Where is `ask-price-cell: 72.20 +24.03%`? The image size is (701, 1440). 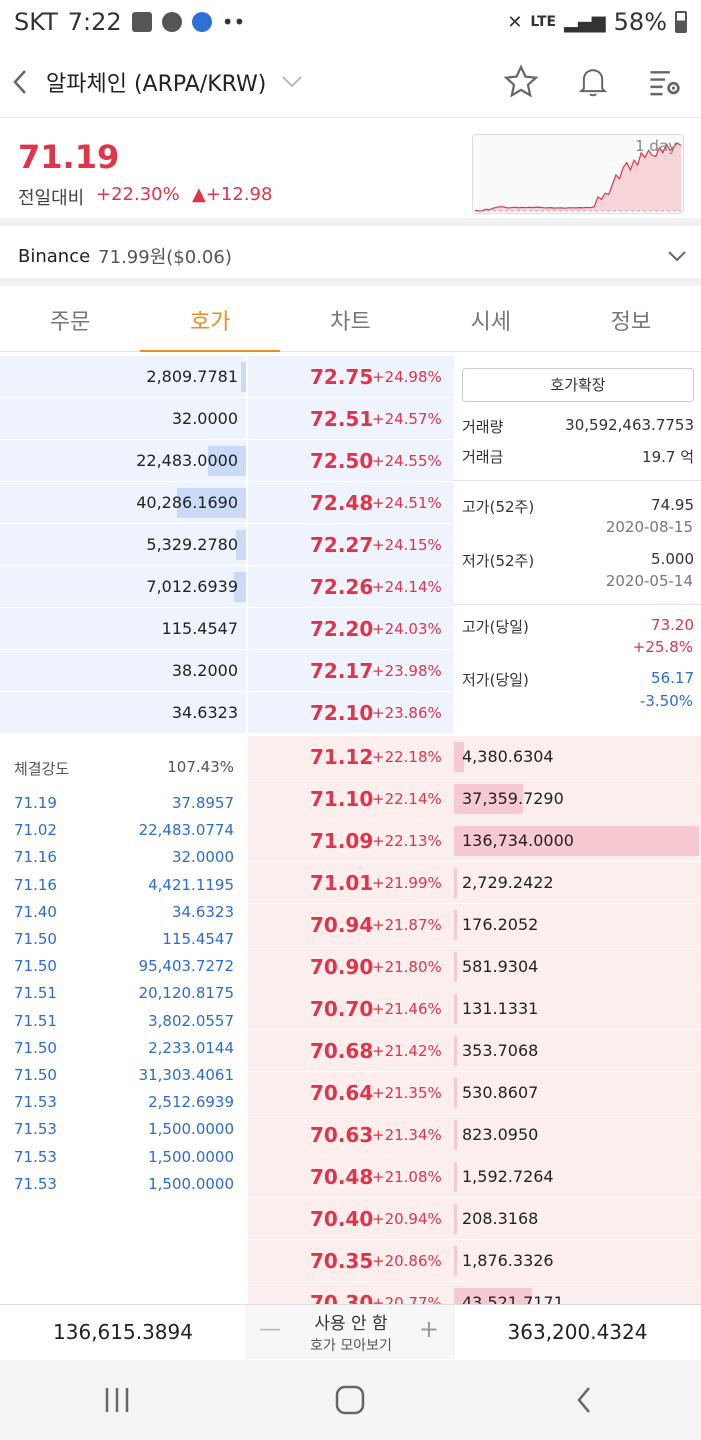
ask-price-cell: 72.20 +24.03% is located at coordinates (351, 629).